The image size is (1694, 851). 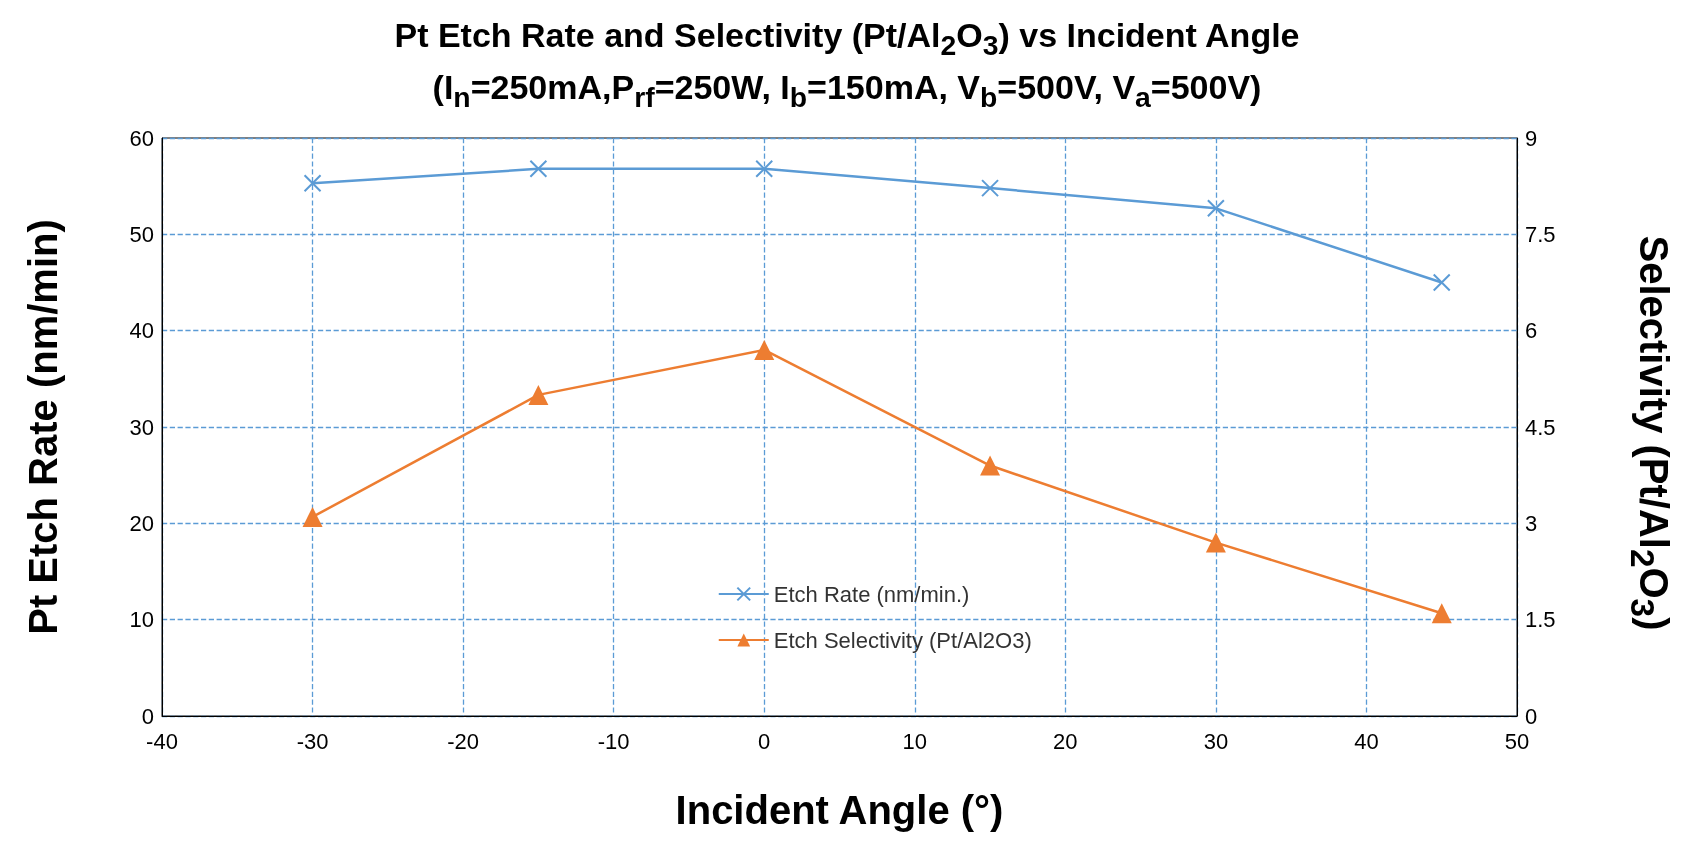 I want to click on chart-title: Pt Etch Rate and Selectivity (Pt/Al$_{2}$O$_{3}$) vs Incident Angle, so click(x=847, y=39).